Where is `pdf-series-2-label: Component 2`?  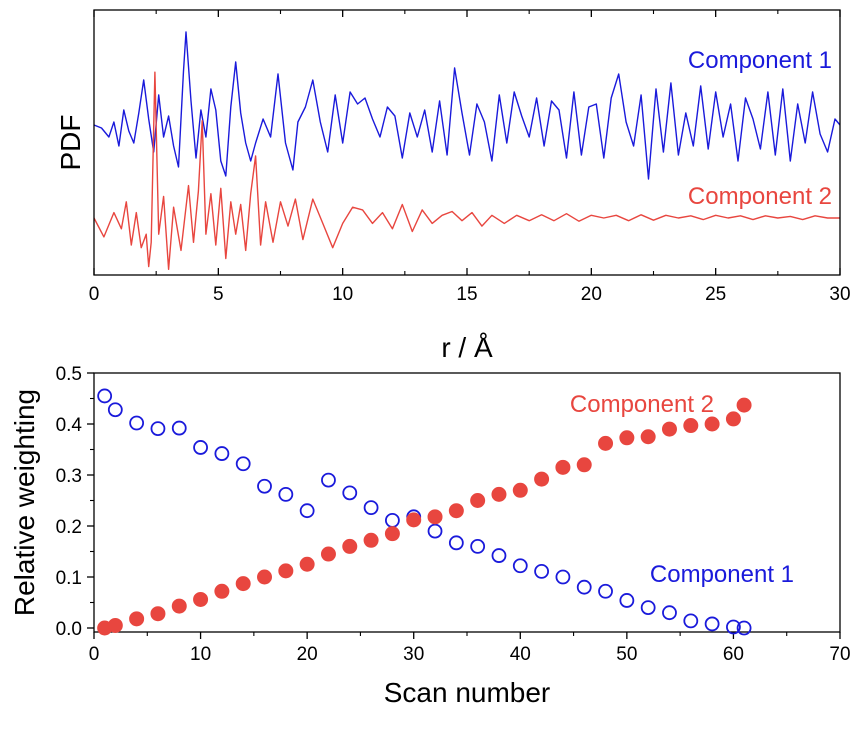 pdf-series-2-label: Component 2 is located at coordinates (760, 196).